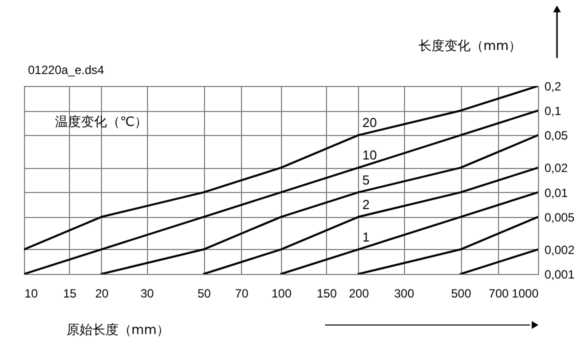 The height and width of the screenshot is (344, 586). What do you see at coordinates (556, 193) in the screenshot?
I see `y-tick-label: 0,01` at bounding box center [556, 193].